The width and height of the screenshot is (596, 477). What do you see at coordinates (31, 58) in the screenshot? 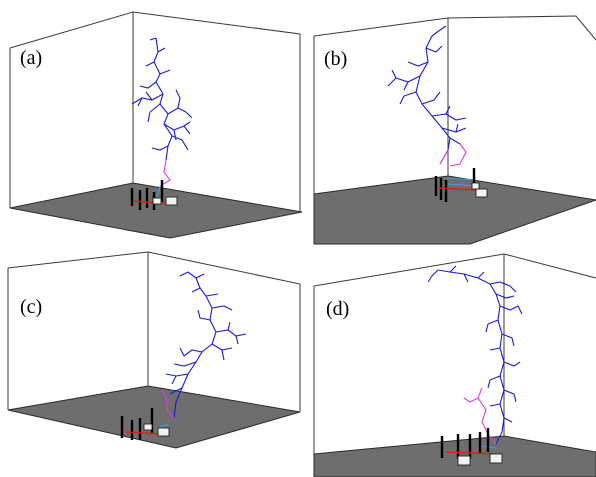
I see `panel-label-a: (a)` at bounding box center [31, 58].